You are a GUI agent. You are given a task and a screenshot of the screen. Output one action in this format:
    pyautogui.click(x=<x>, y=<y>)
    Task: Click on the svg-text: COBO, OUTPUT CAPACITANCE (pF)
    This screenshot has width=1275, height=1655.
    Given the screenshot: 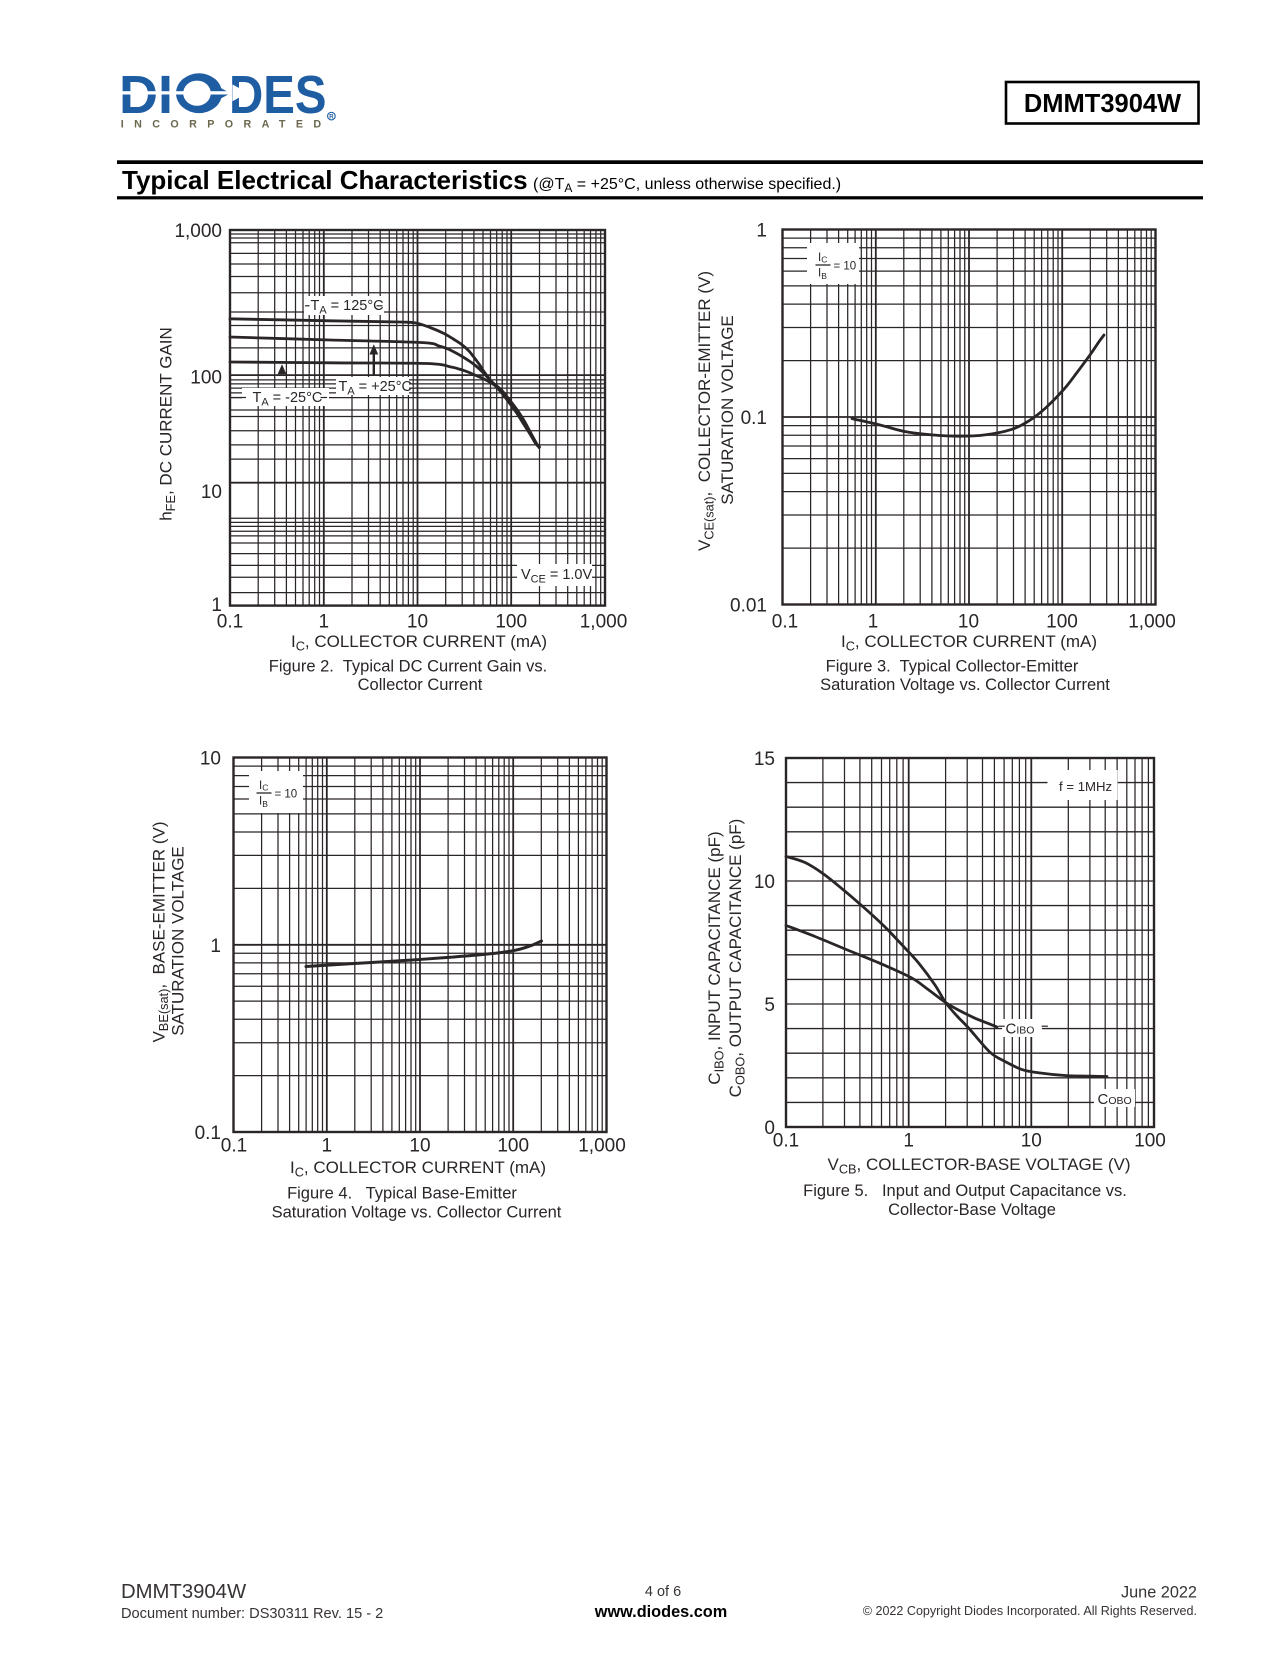 What is the action you would take?
    pyautogui.click(x=737, y=958)
    